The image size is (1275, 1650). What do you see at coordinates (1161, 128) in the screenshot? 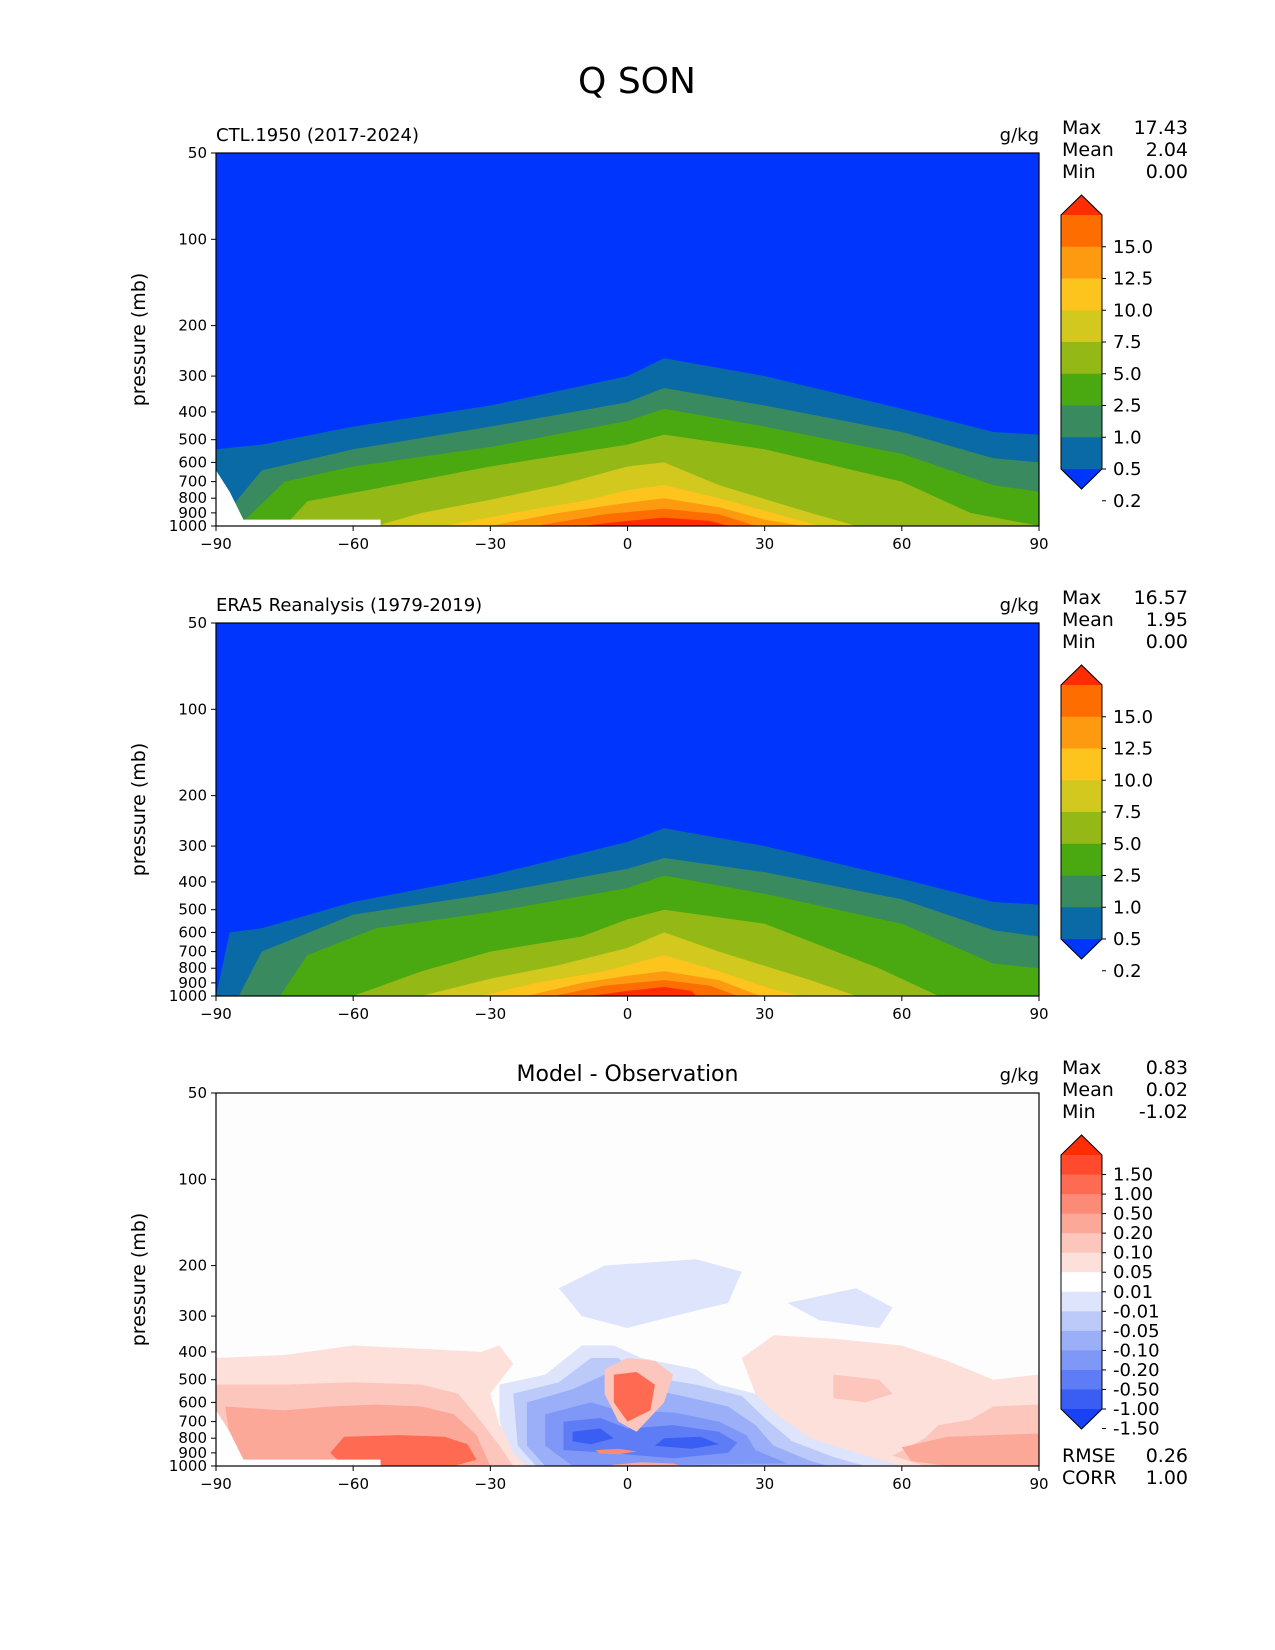
I see `stat-value: 17.43` at bounding box center [1161, 128].